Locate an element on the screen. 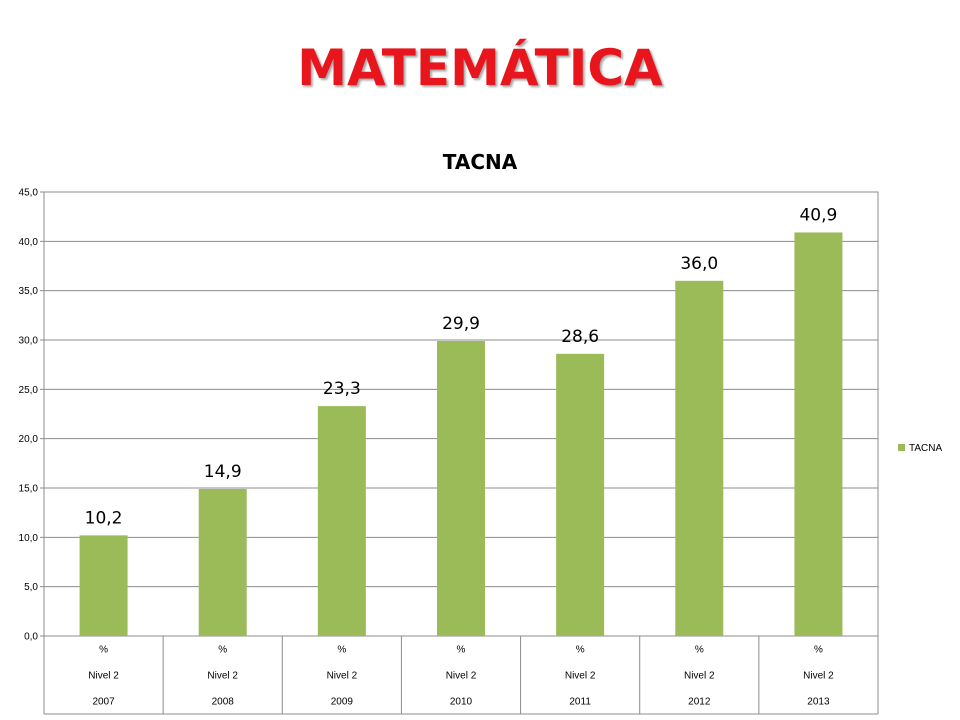  data-label: 29,9 is located at coordinates (461, 324).